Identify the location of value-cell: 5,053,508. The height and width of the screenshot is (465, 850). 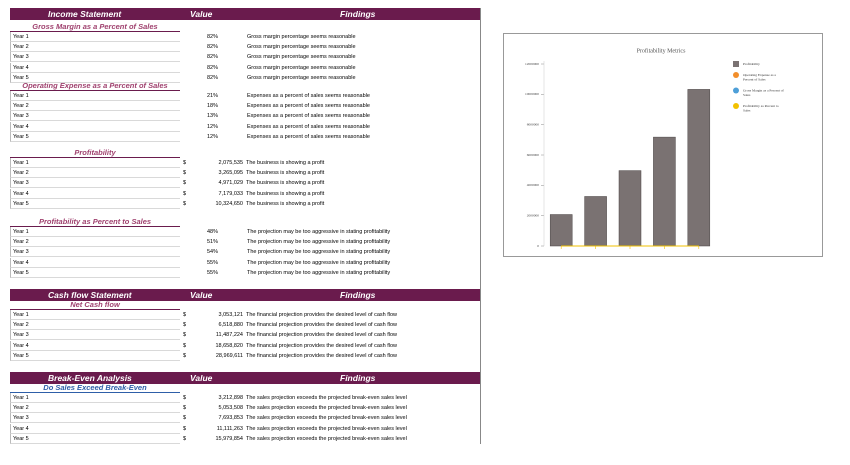
(230, 408).